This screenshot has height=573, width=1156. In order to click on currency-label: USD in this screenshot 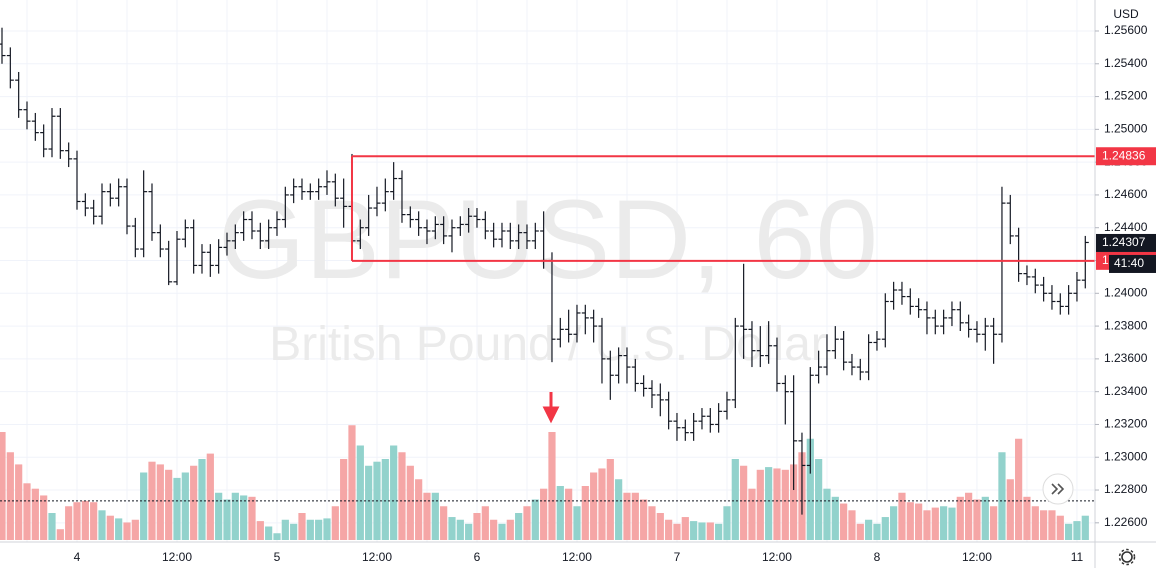, I will do `click(1126, 14)`.